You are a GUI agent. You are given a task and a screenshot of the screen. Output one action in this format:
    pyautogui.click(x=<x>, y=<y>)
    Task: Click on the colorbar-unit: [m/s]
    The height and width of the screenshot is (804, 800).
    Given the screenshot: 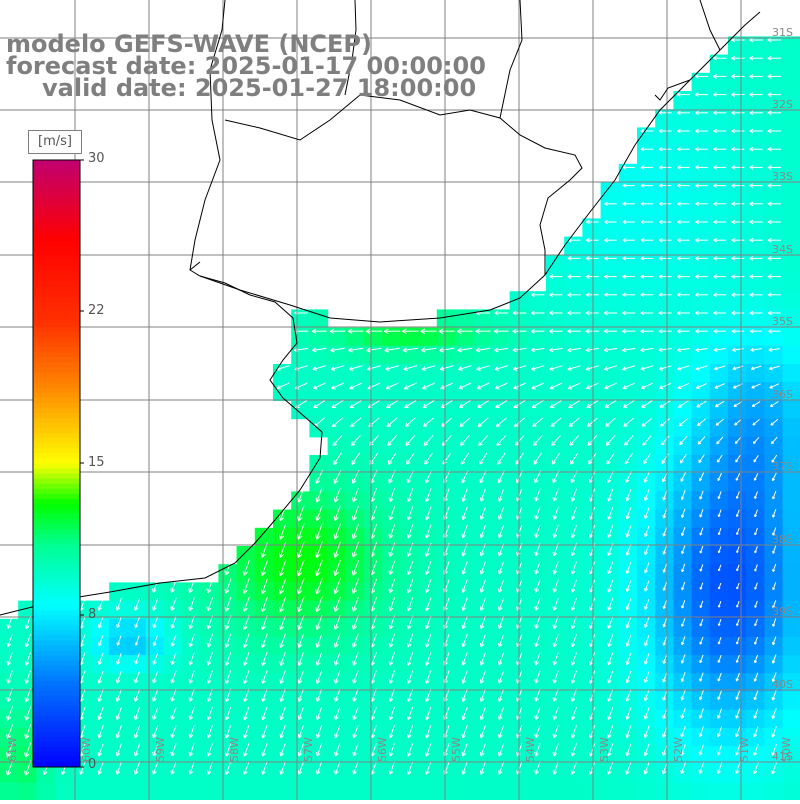 What is the action you would take?
    pyautogui.click(x=55, y=142)
    